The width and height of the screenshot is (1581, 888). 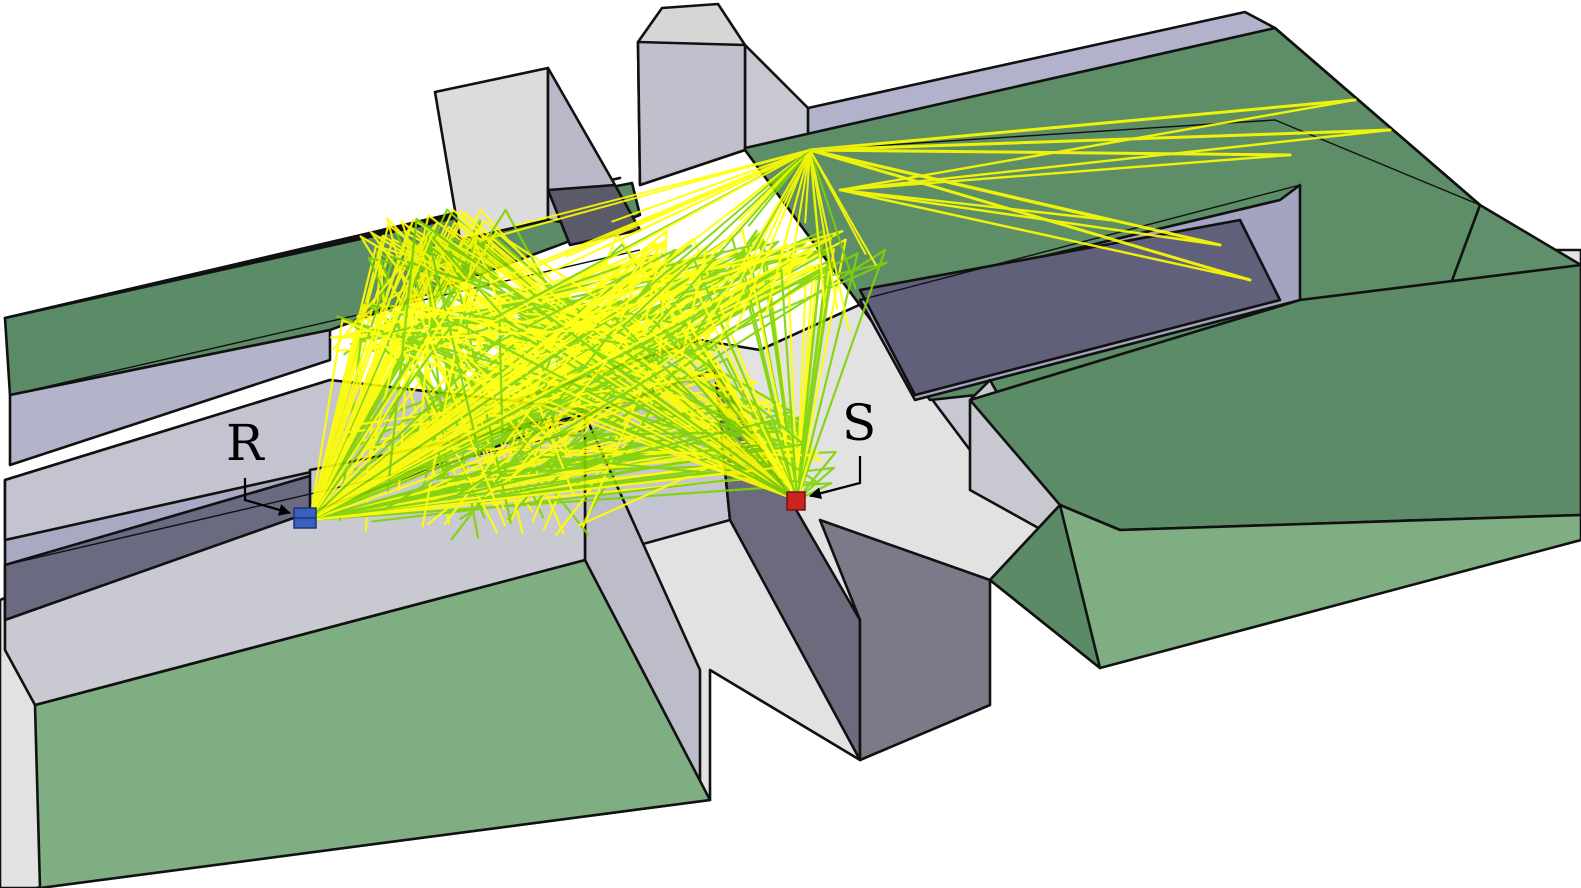 I want to click on source-marker, so click(x=796, y=501).